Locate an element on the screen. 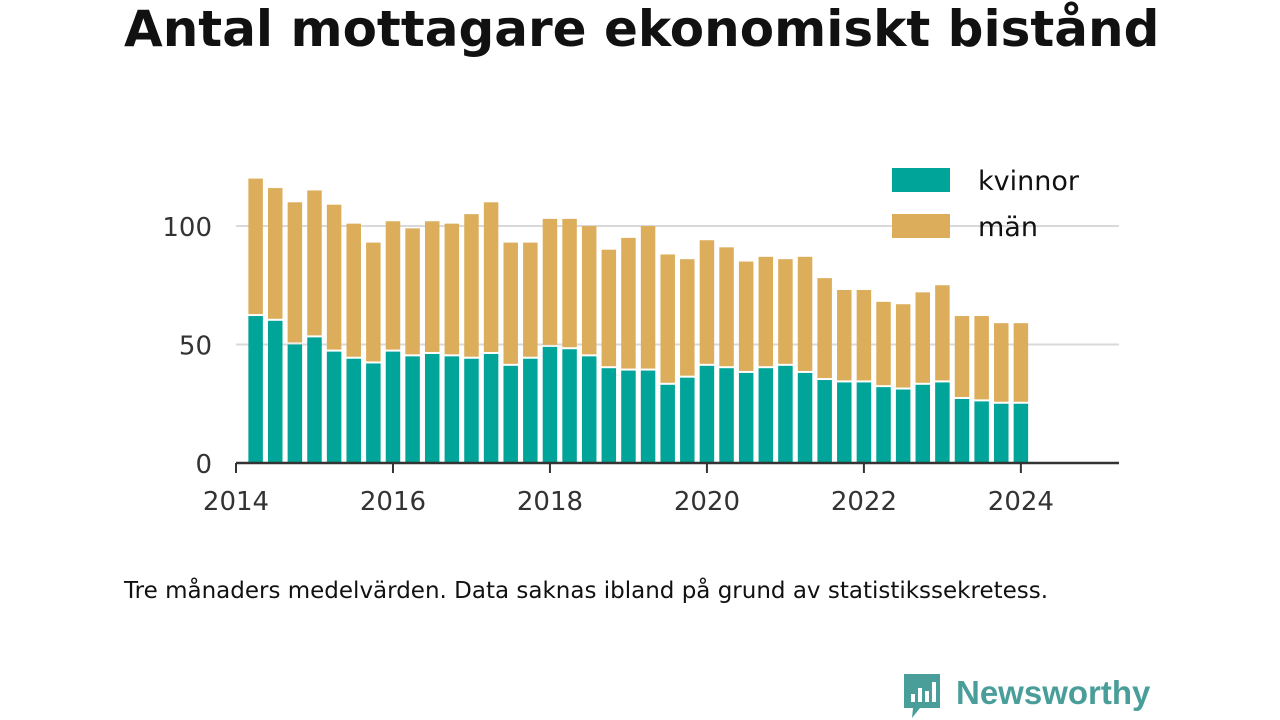  chart-title: Antal mottagare ekonomiskt bistånd is located at coordinates (642, 29).